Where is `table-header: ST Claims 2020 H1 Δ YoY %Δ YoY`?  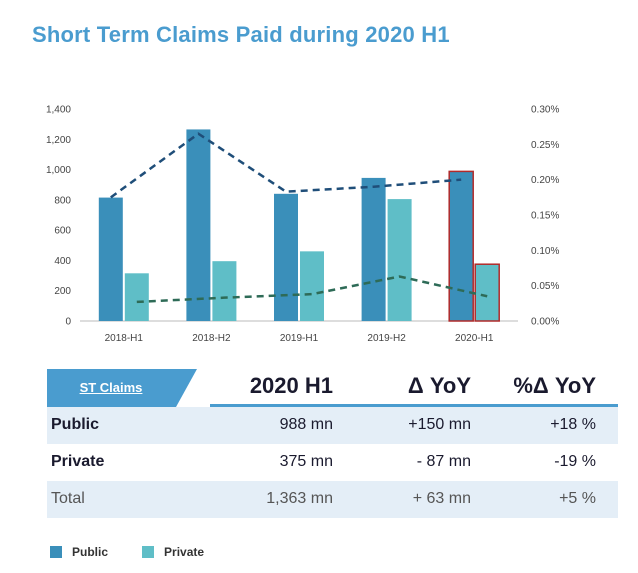 table-header: ST Claims 2020 H1 Δ YoY %Δ YoY is located at coordinates (332, 388).